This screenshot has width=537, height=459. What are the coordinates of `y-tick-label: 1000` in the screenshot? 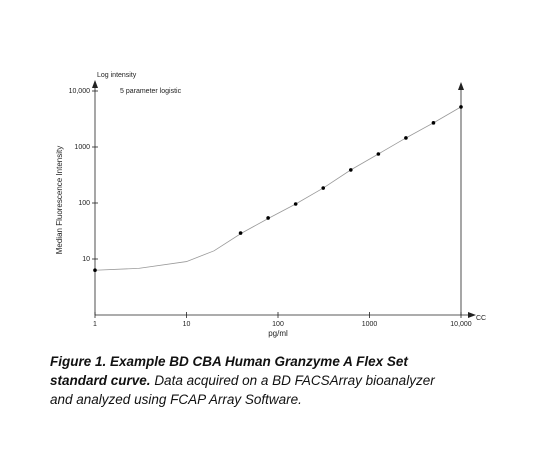 It's located at (82, 147).